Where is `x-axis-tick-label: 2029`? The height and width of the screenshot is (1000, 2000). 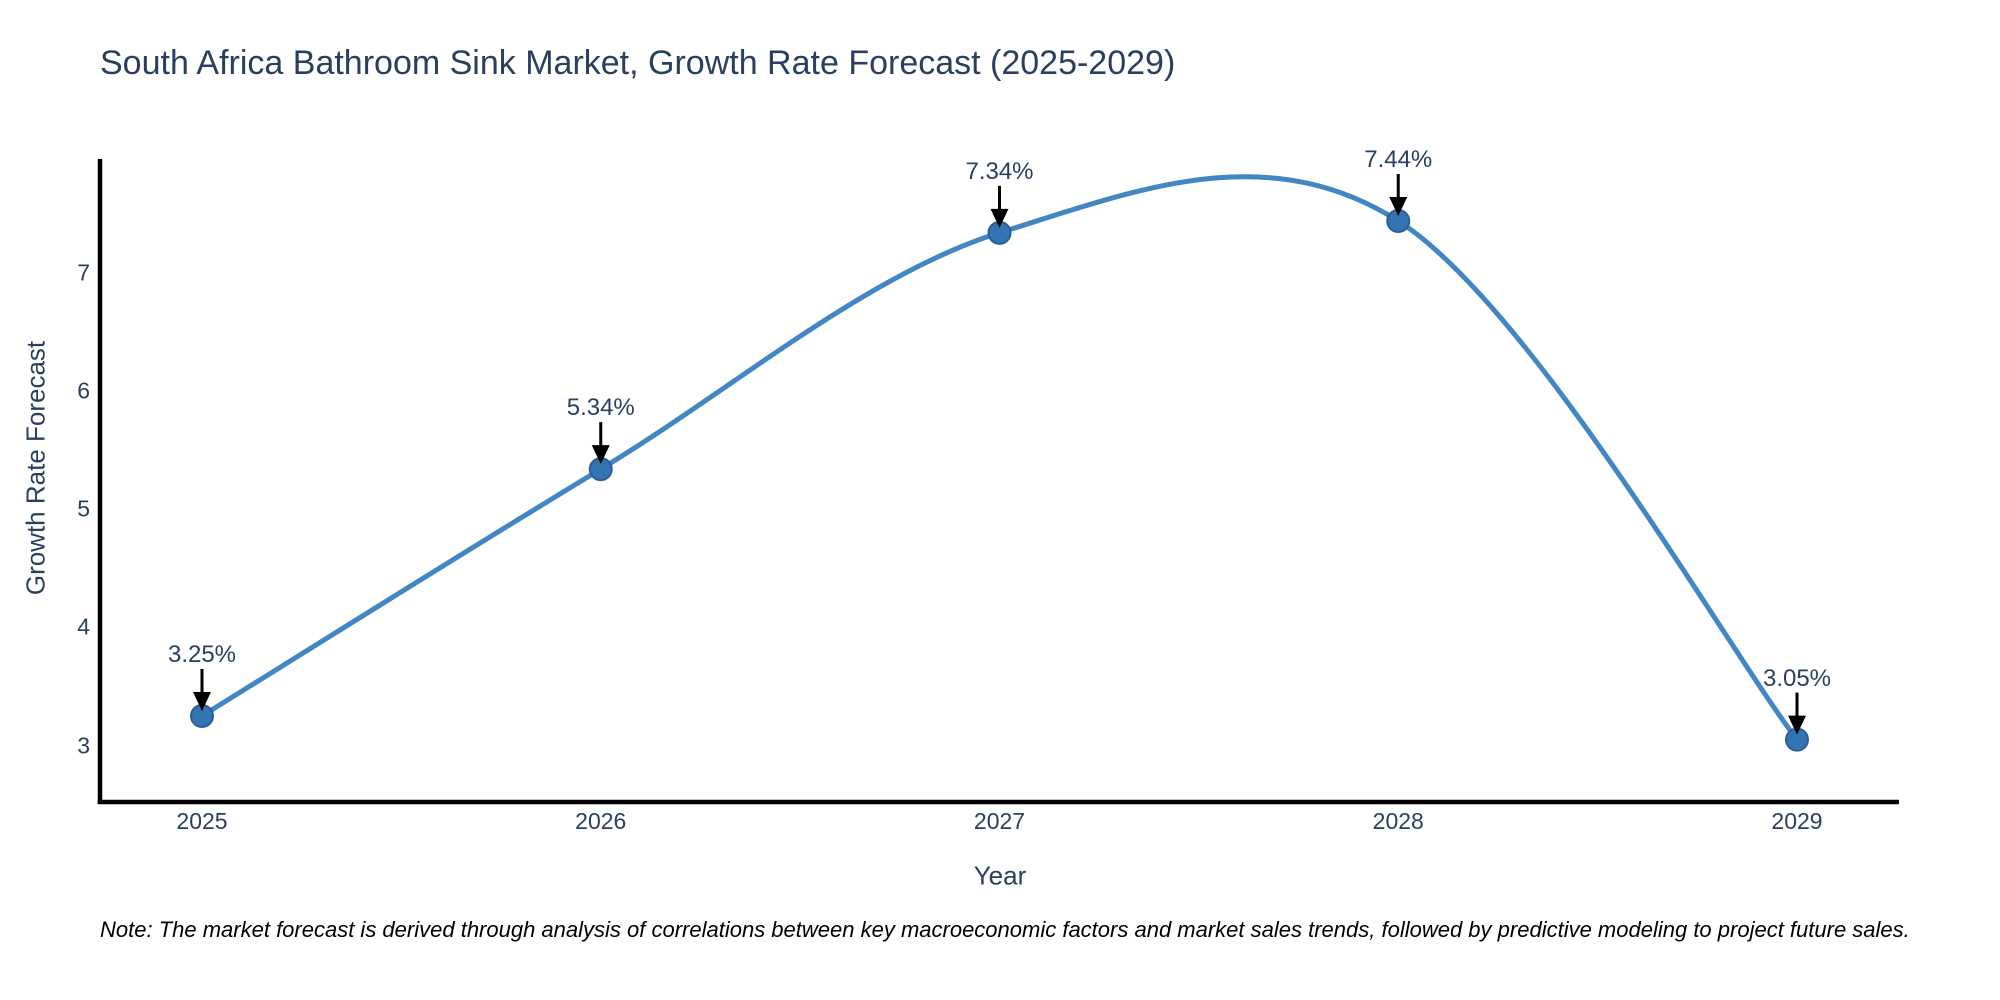
x-axis-tick-label: 2029 is located at coordinates (1797, 821).